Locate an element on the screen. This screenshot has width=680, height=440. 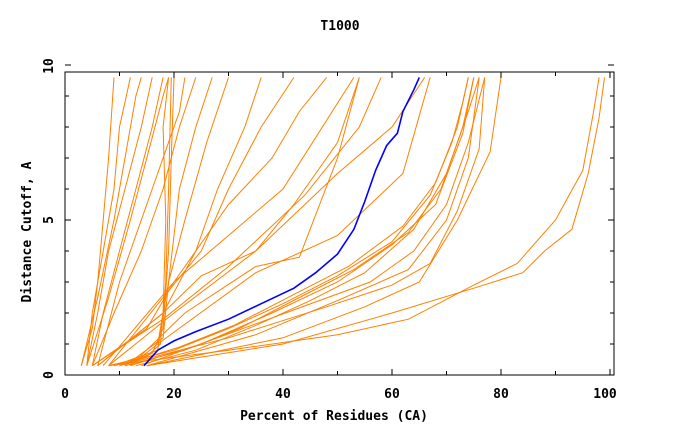
x-tick-label: 0 is located at coordinates (65, 394).